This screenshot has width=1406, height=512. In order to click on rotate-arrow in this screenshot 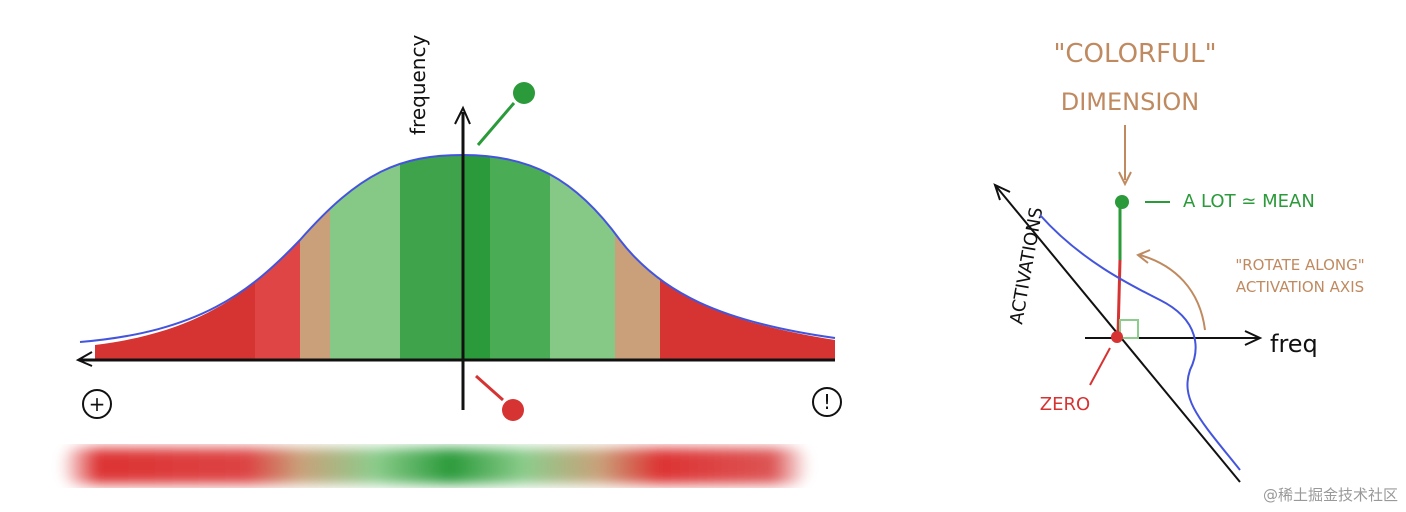, I will do `click(1172, 292)`.